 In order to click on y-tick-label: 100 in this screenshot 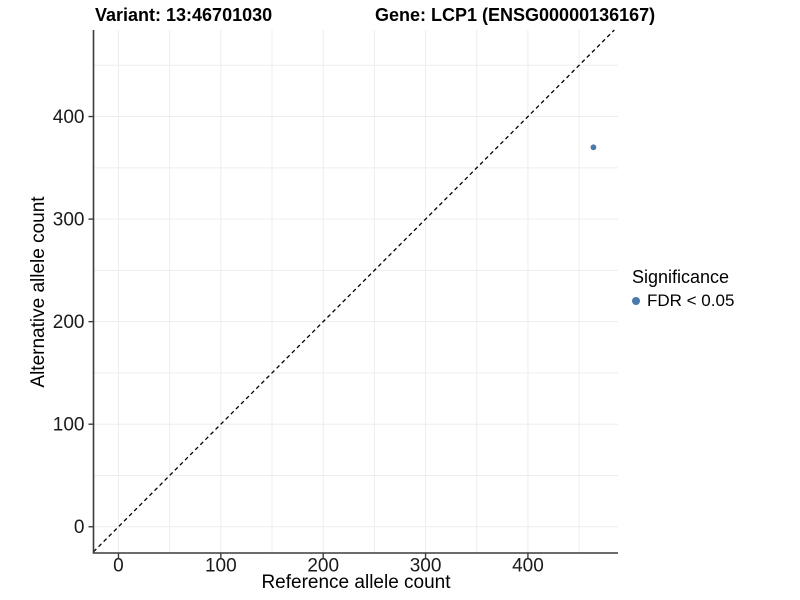, I will do `click(69, 425)`.